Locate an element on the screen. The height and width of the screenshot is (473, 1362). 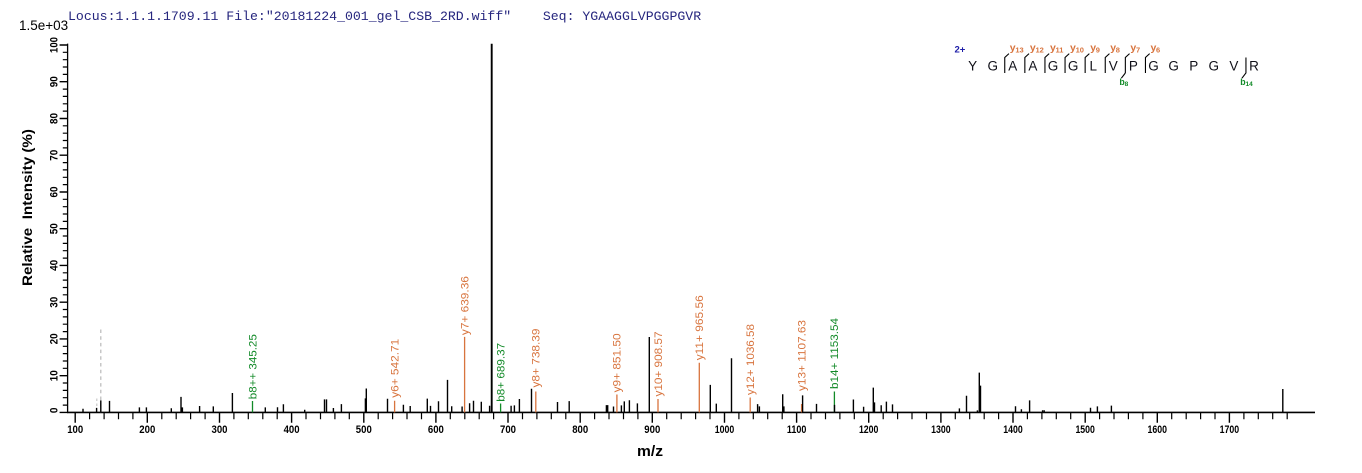
svg-text: 800 is located at coordinates (580, 430).